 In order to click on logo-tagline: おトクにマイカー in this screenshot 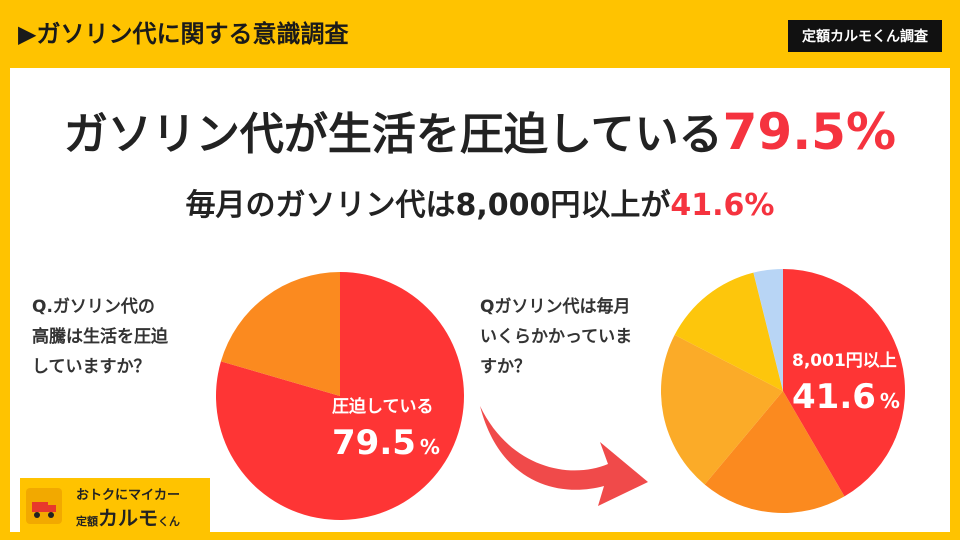, I will do `click(128, 495)`.